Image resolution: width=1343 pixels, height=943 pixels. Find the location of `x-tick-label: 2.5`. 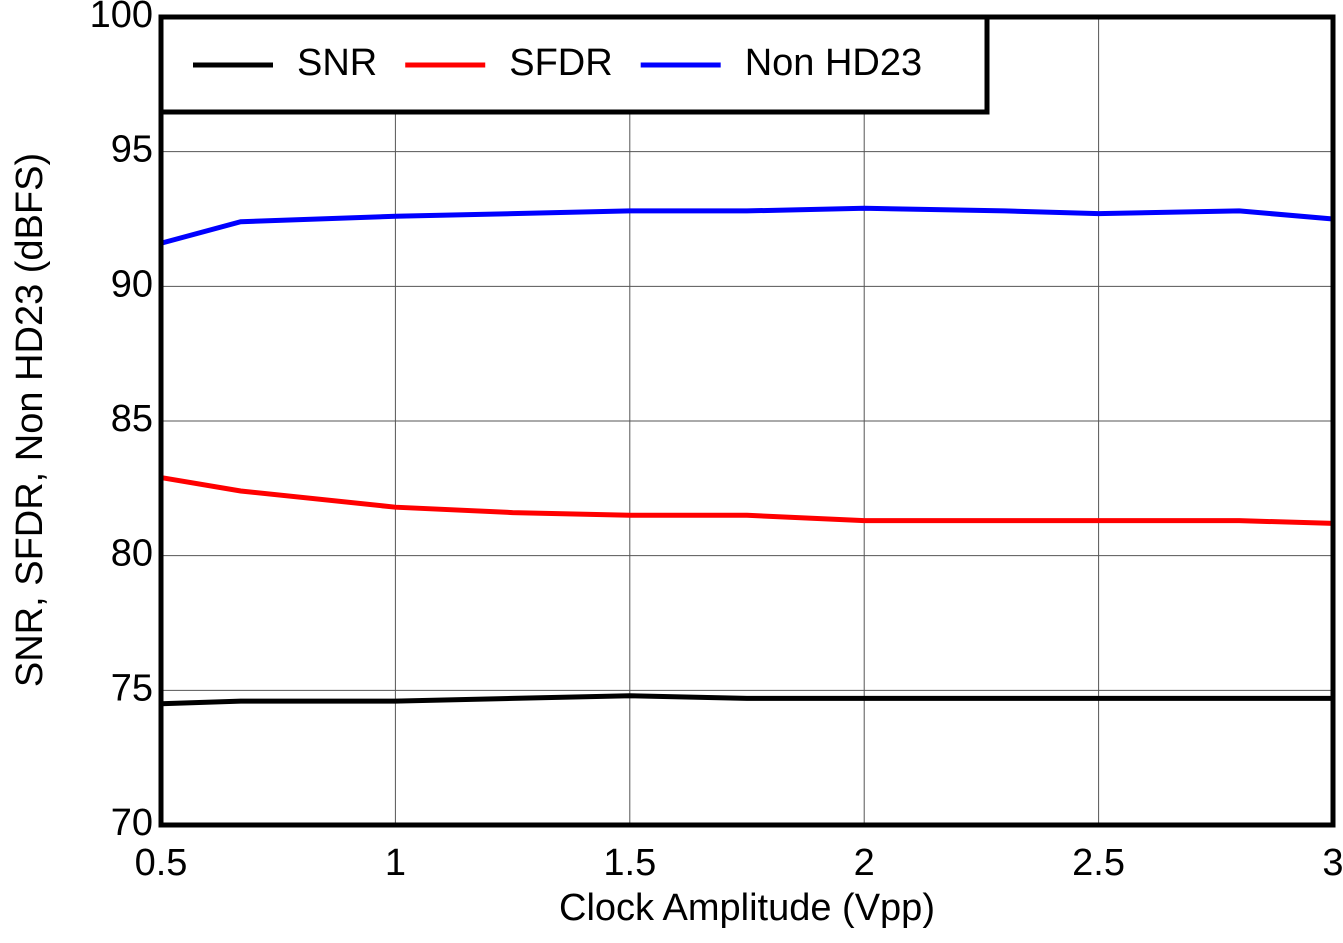

x-tick-label: 2.5 is located at coordinates (1098, 863).